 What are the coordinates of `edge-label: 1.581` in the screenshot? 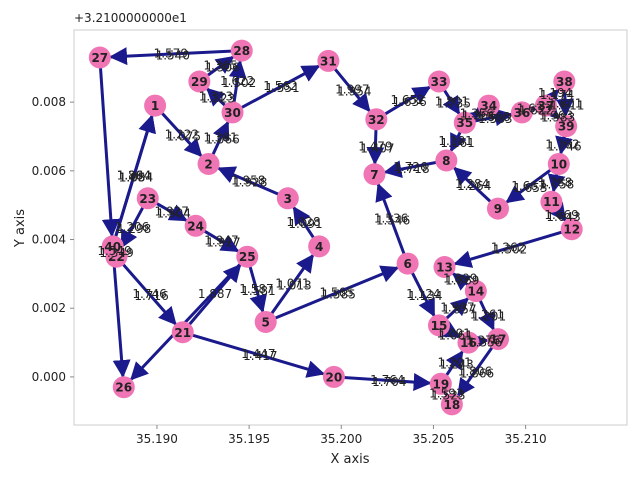 It's located at (258, 291).